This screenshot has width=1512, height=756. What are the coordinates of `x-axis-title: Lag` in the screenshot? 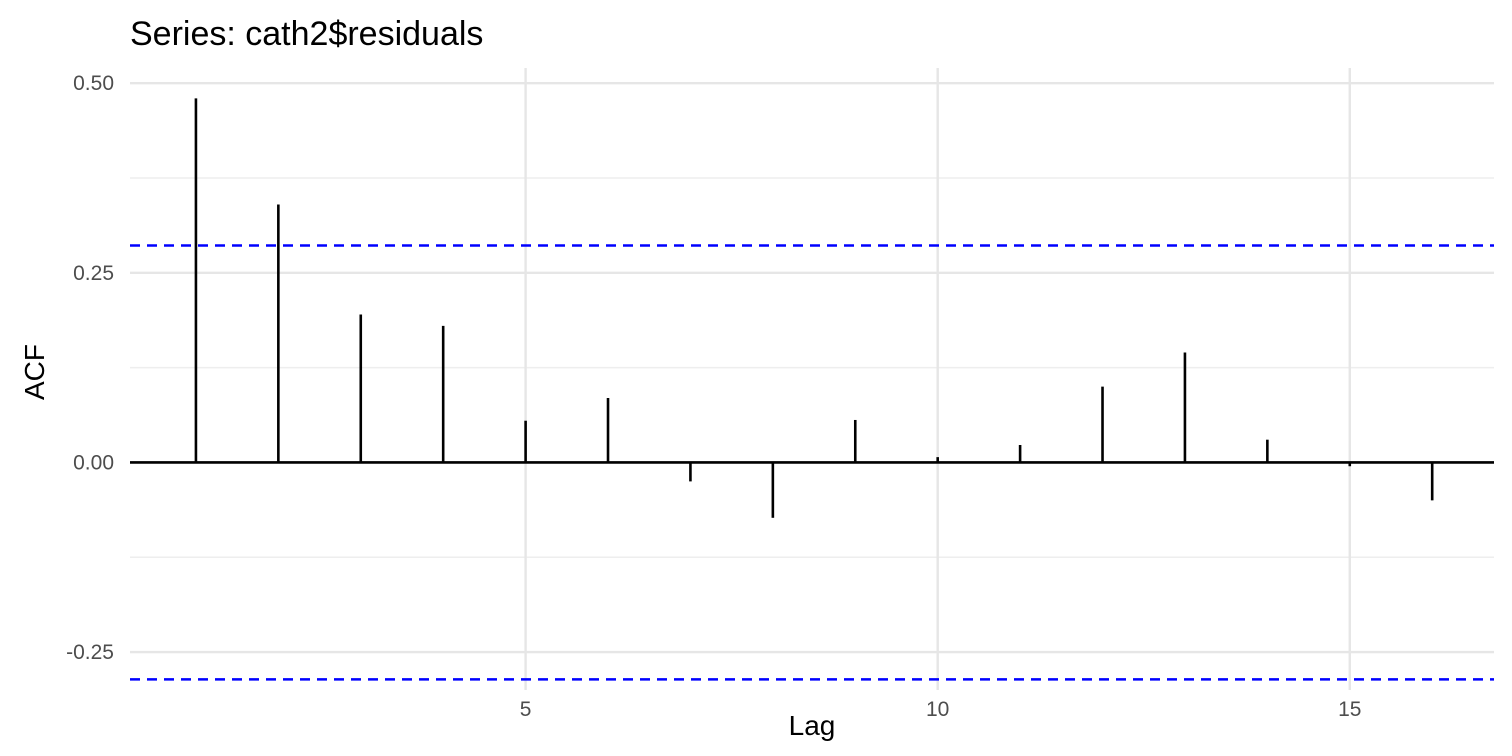 It's located at (812, 725).